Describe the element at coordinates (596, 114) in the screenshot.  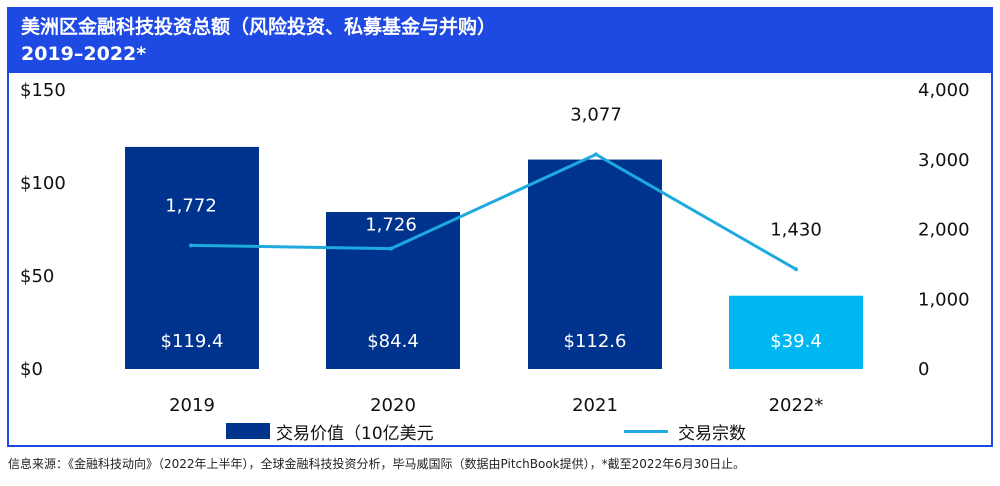
I see `line-value-label: 3,077` at that location.